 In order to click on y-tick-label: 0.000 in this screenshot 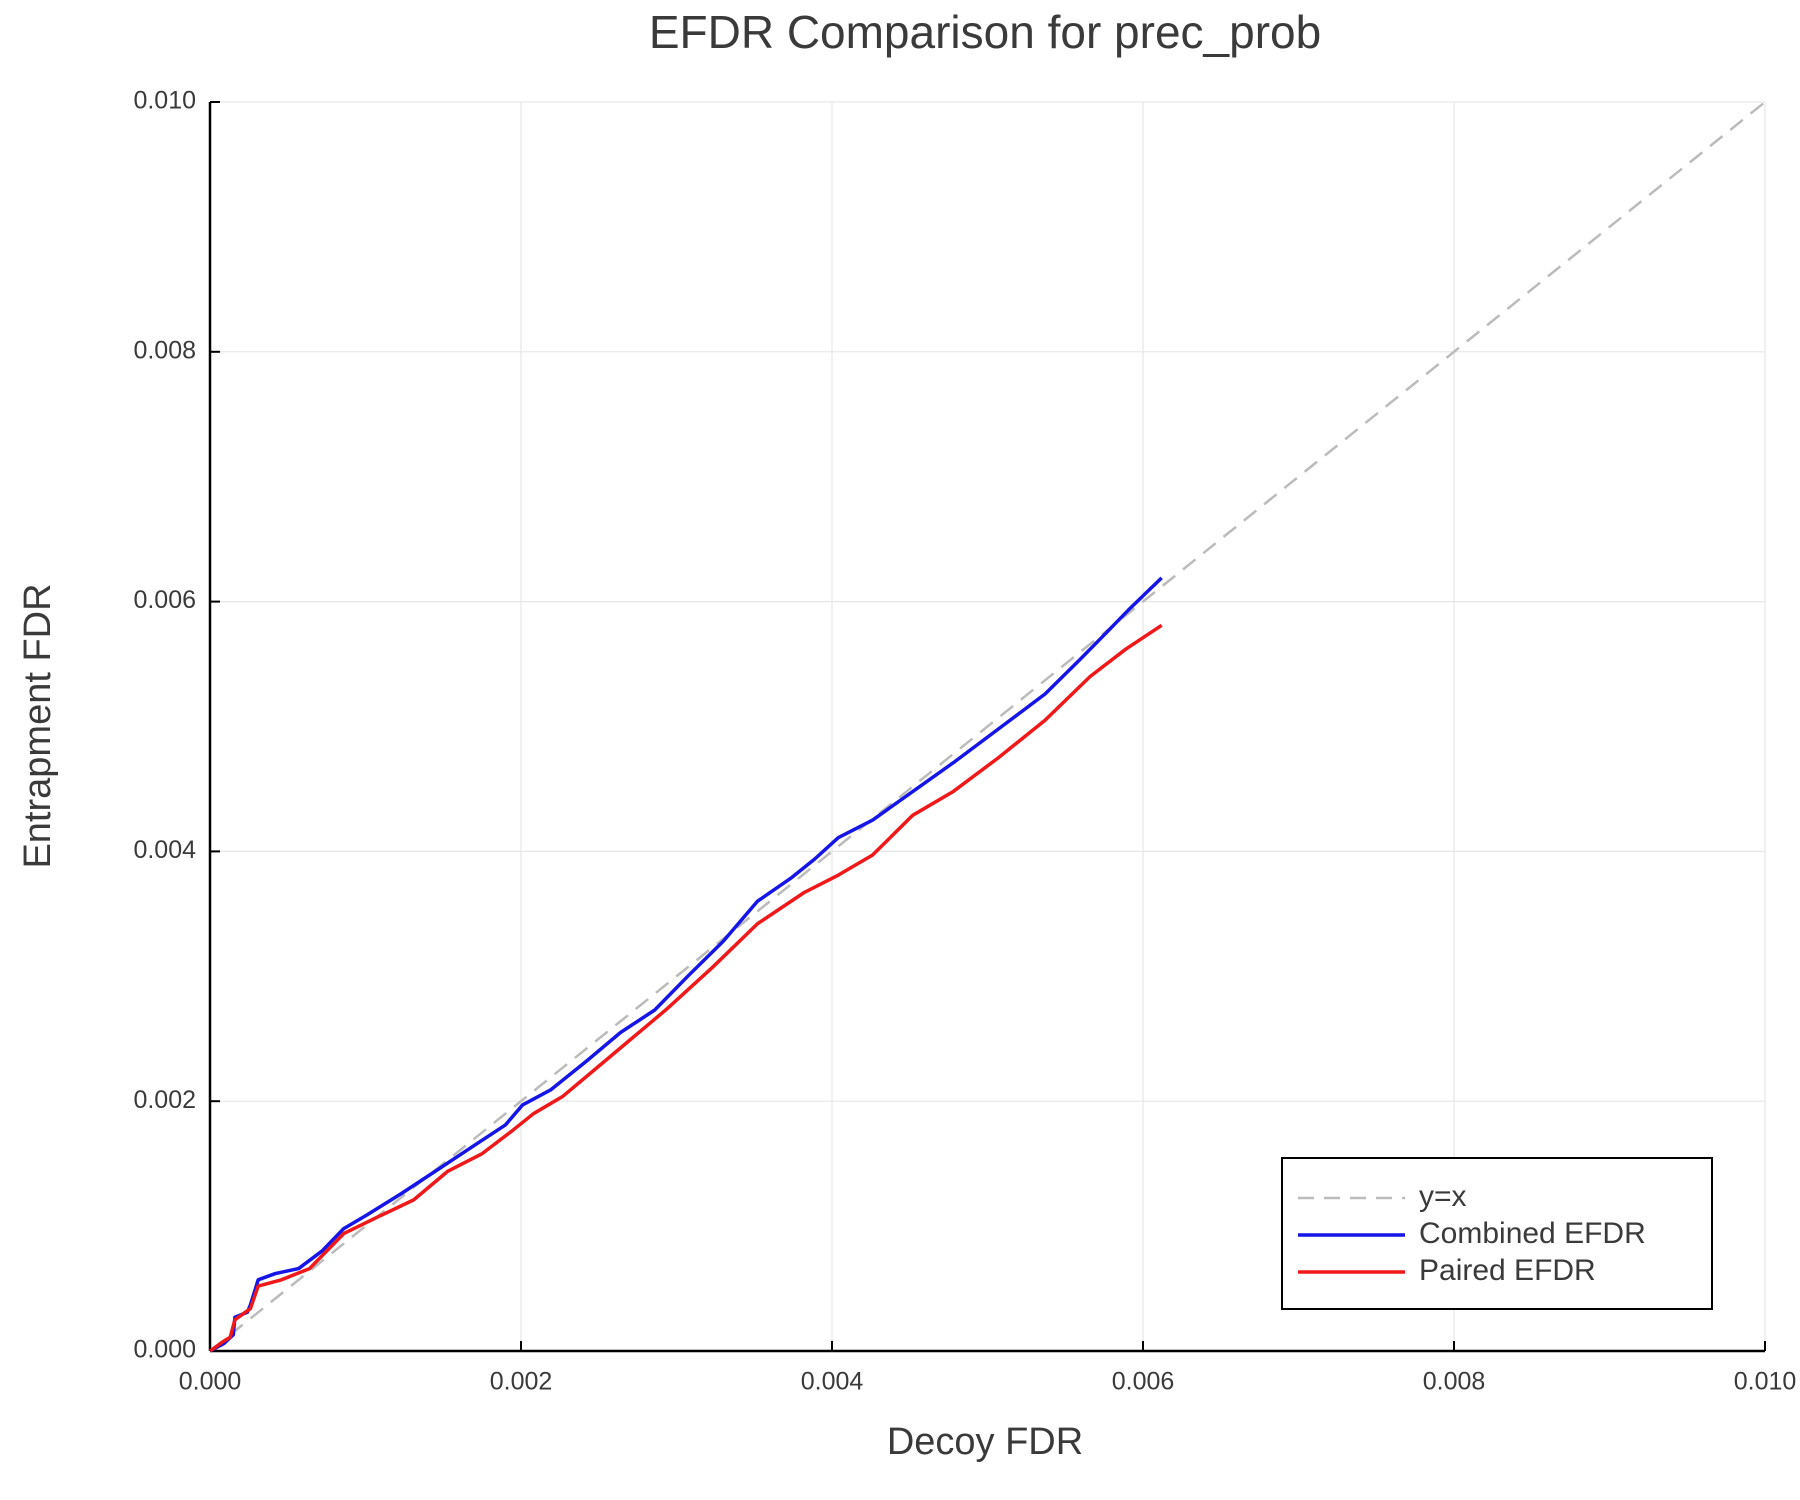, I will do `click(164, 1350)`.